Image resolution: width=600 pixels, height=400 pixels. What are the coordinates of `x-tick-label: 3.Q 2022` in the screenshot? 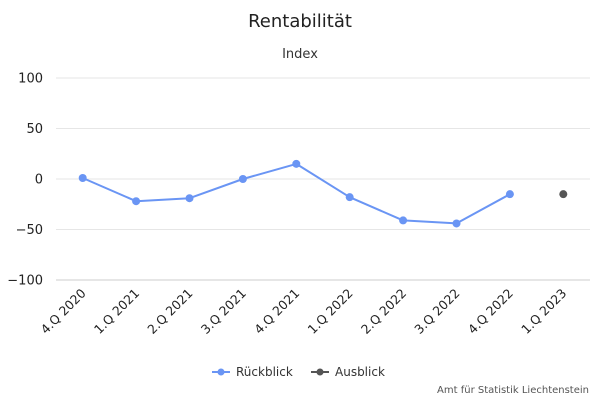 It's located at (436, 311).